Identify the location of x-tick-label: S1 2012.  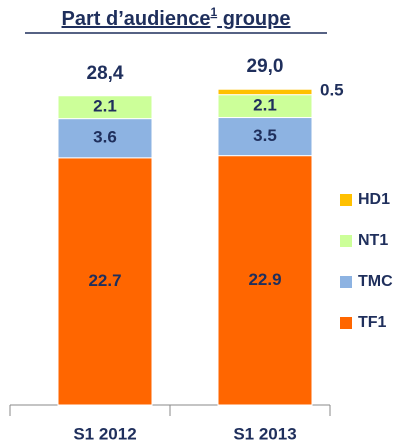
(104, 433).